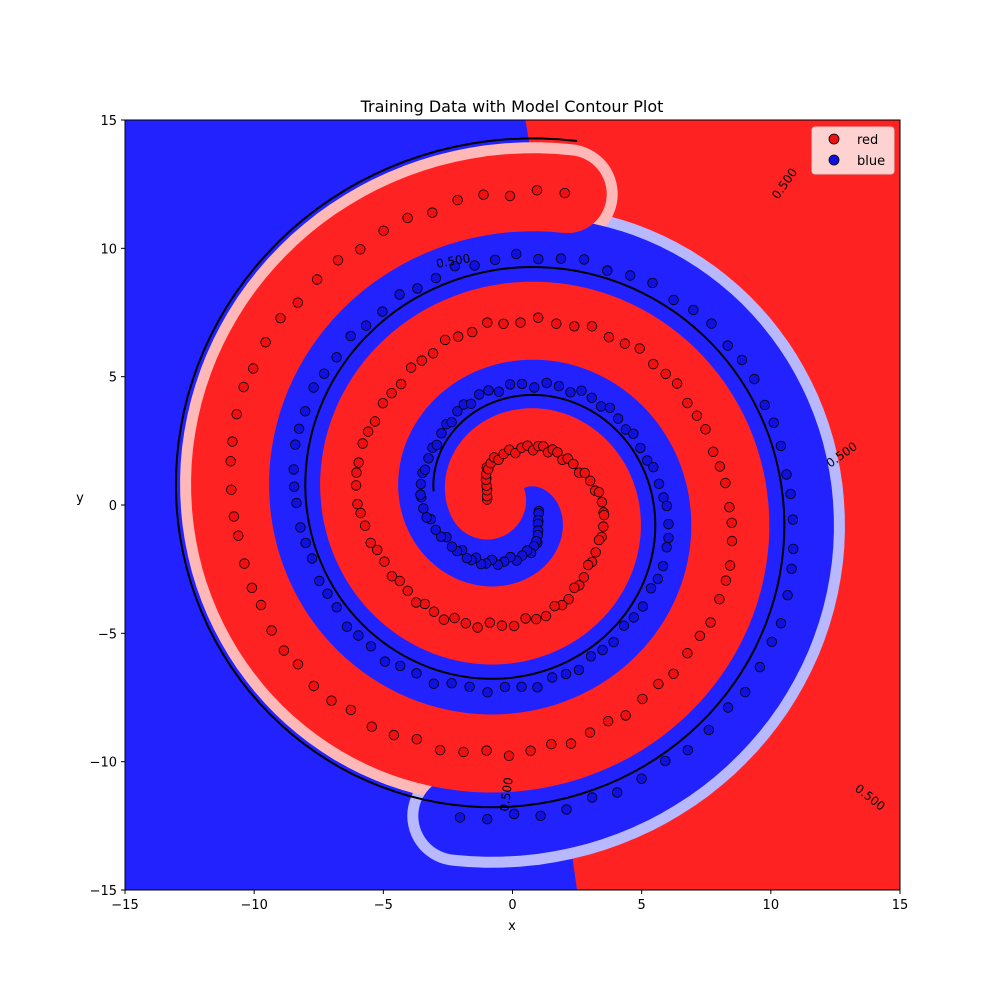 This screenshot has height=1000, width=1000. What do you see at coordinates (108, 121) in the screenshot?
I see `y-tick-label: 15` at bounding box center [108, 121].